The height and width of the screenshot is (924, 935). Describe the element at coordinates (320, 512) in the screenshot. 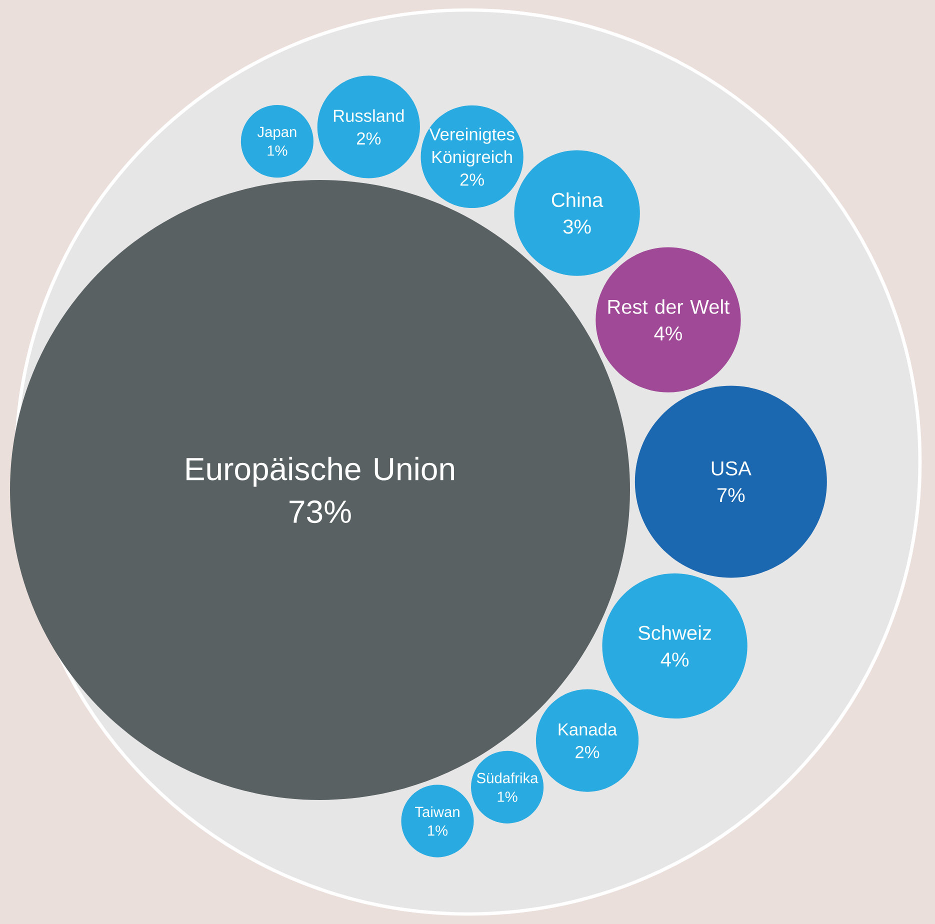

I see `data-label: 73%` at that location.